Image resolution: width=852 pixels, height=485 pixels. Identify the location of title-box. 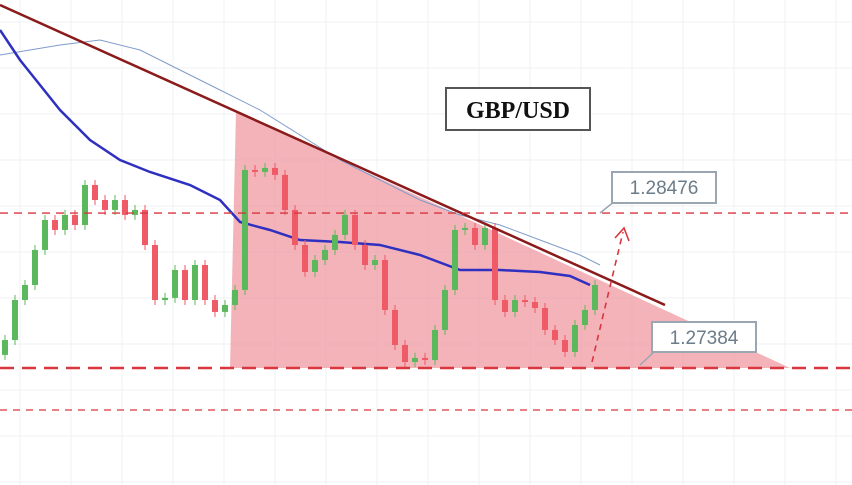
(518, 109).